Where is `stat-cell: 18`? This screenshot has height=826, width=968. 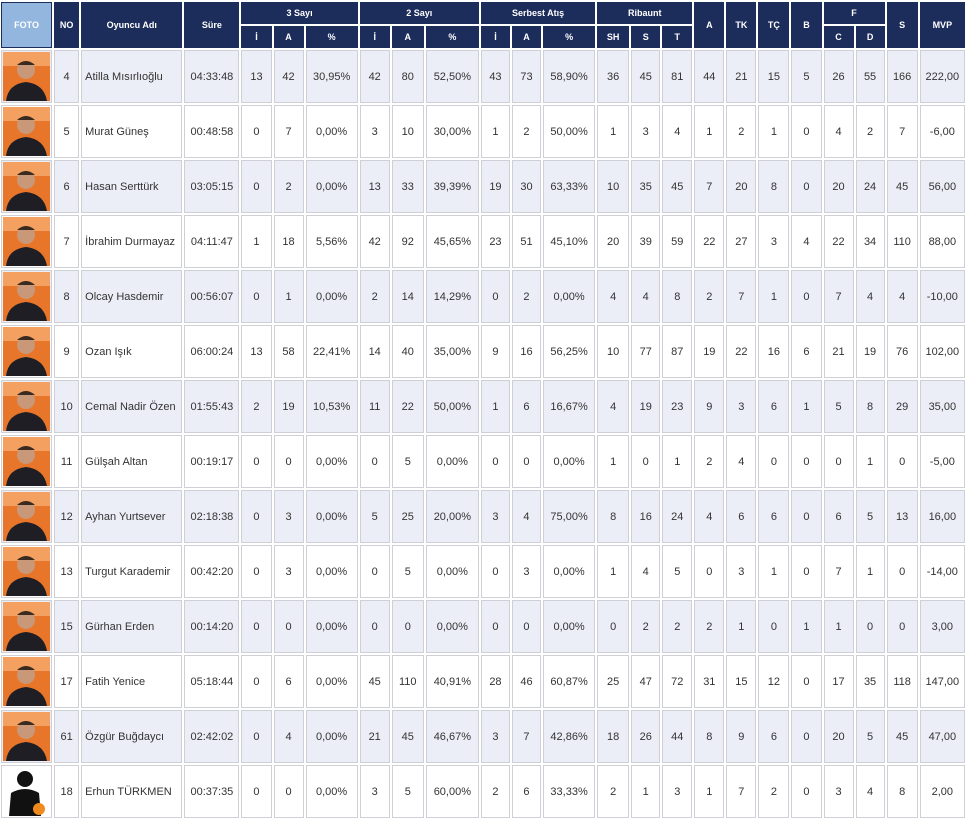 stat-cell: 18 is located at coordinates (613, 736).